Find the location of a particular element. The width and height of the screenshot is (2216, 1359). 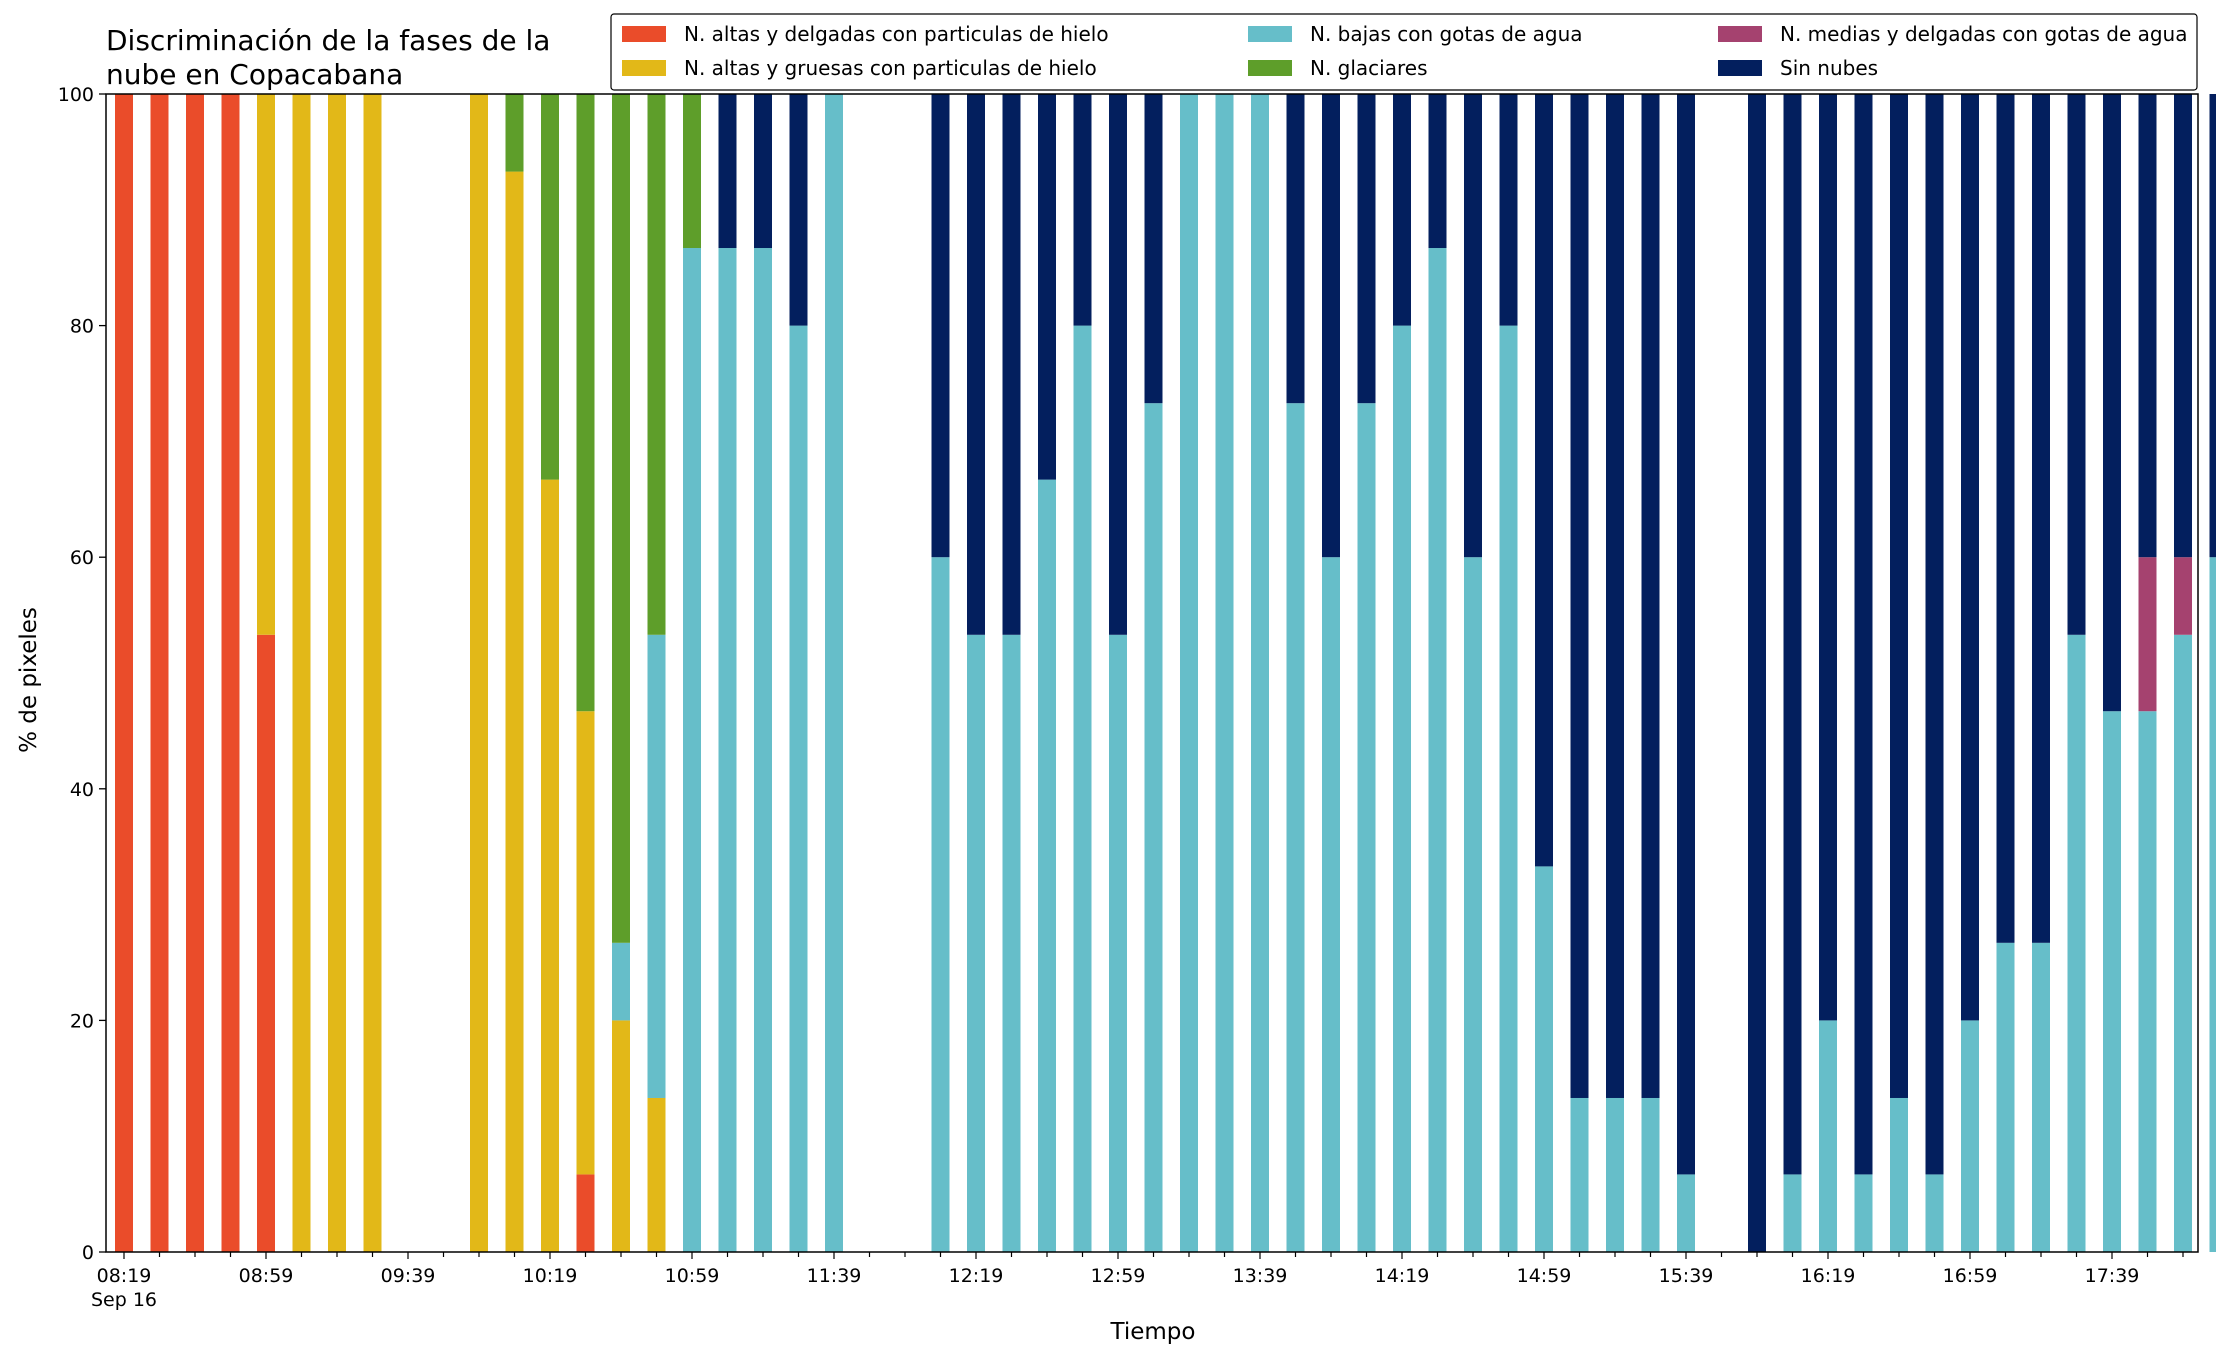

x-tick-label: 12:59 is located at coordinates (1118, 1276).